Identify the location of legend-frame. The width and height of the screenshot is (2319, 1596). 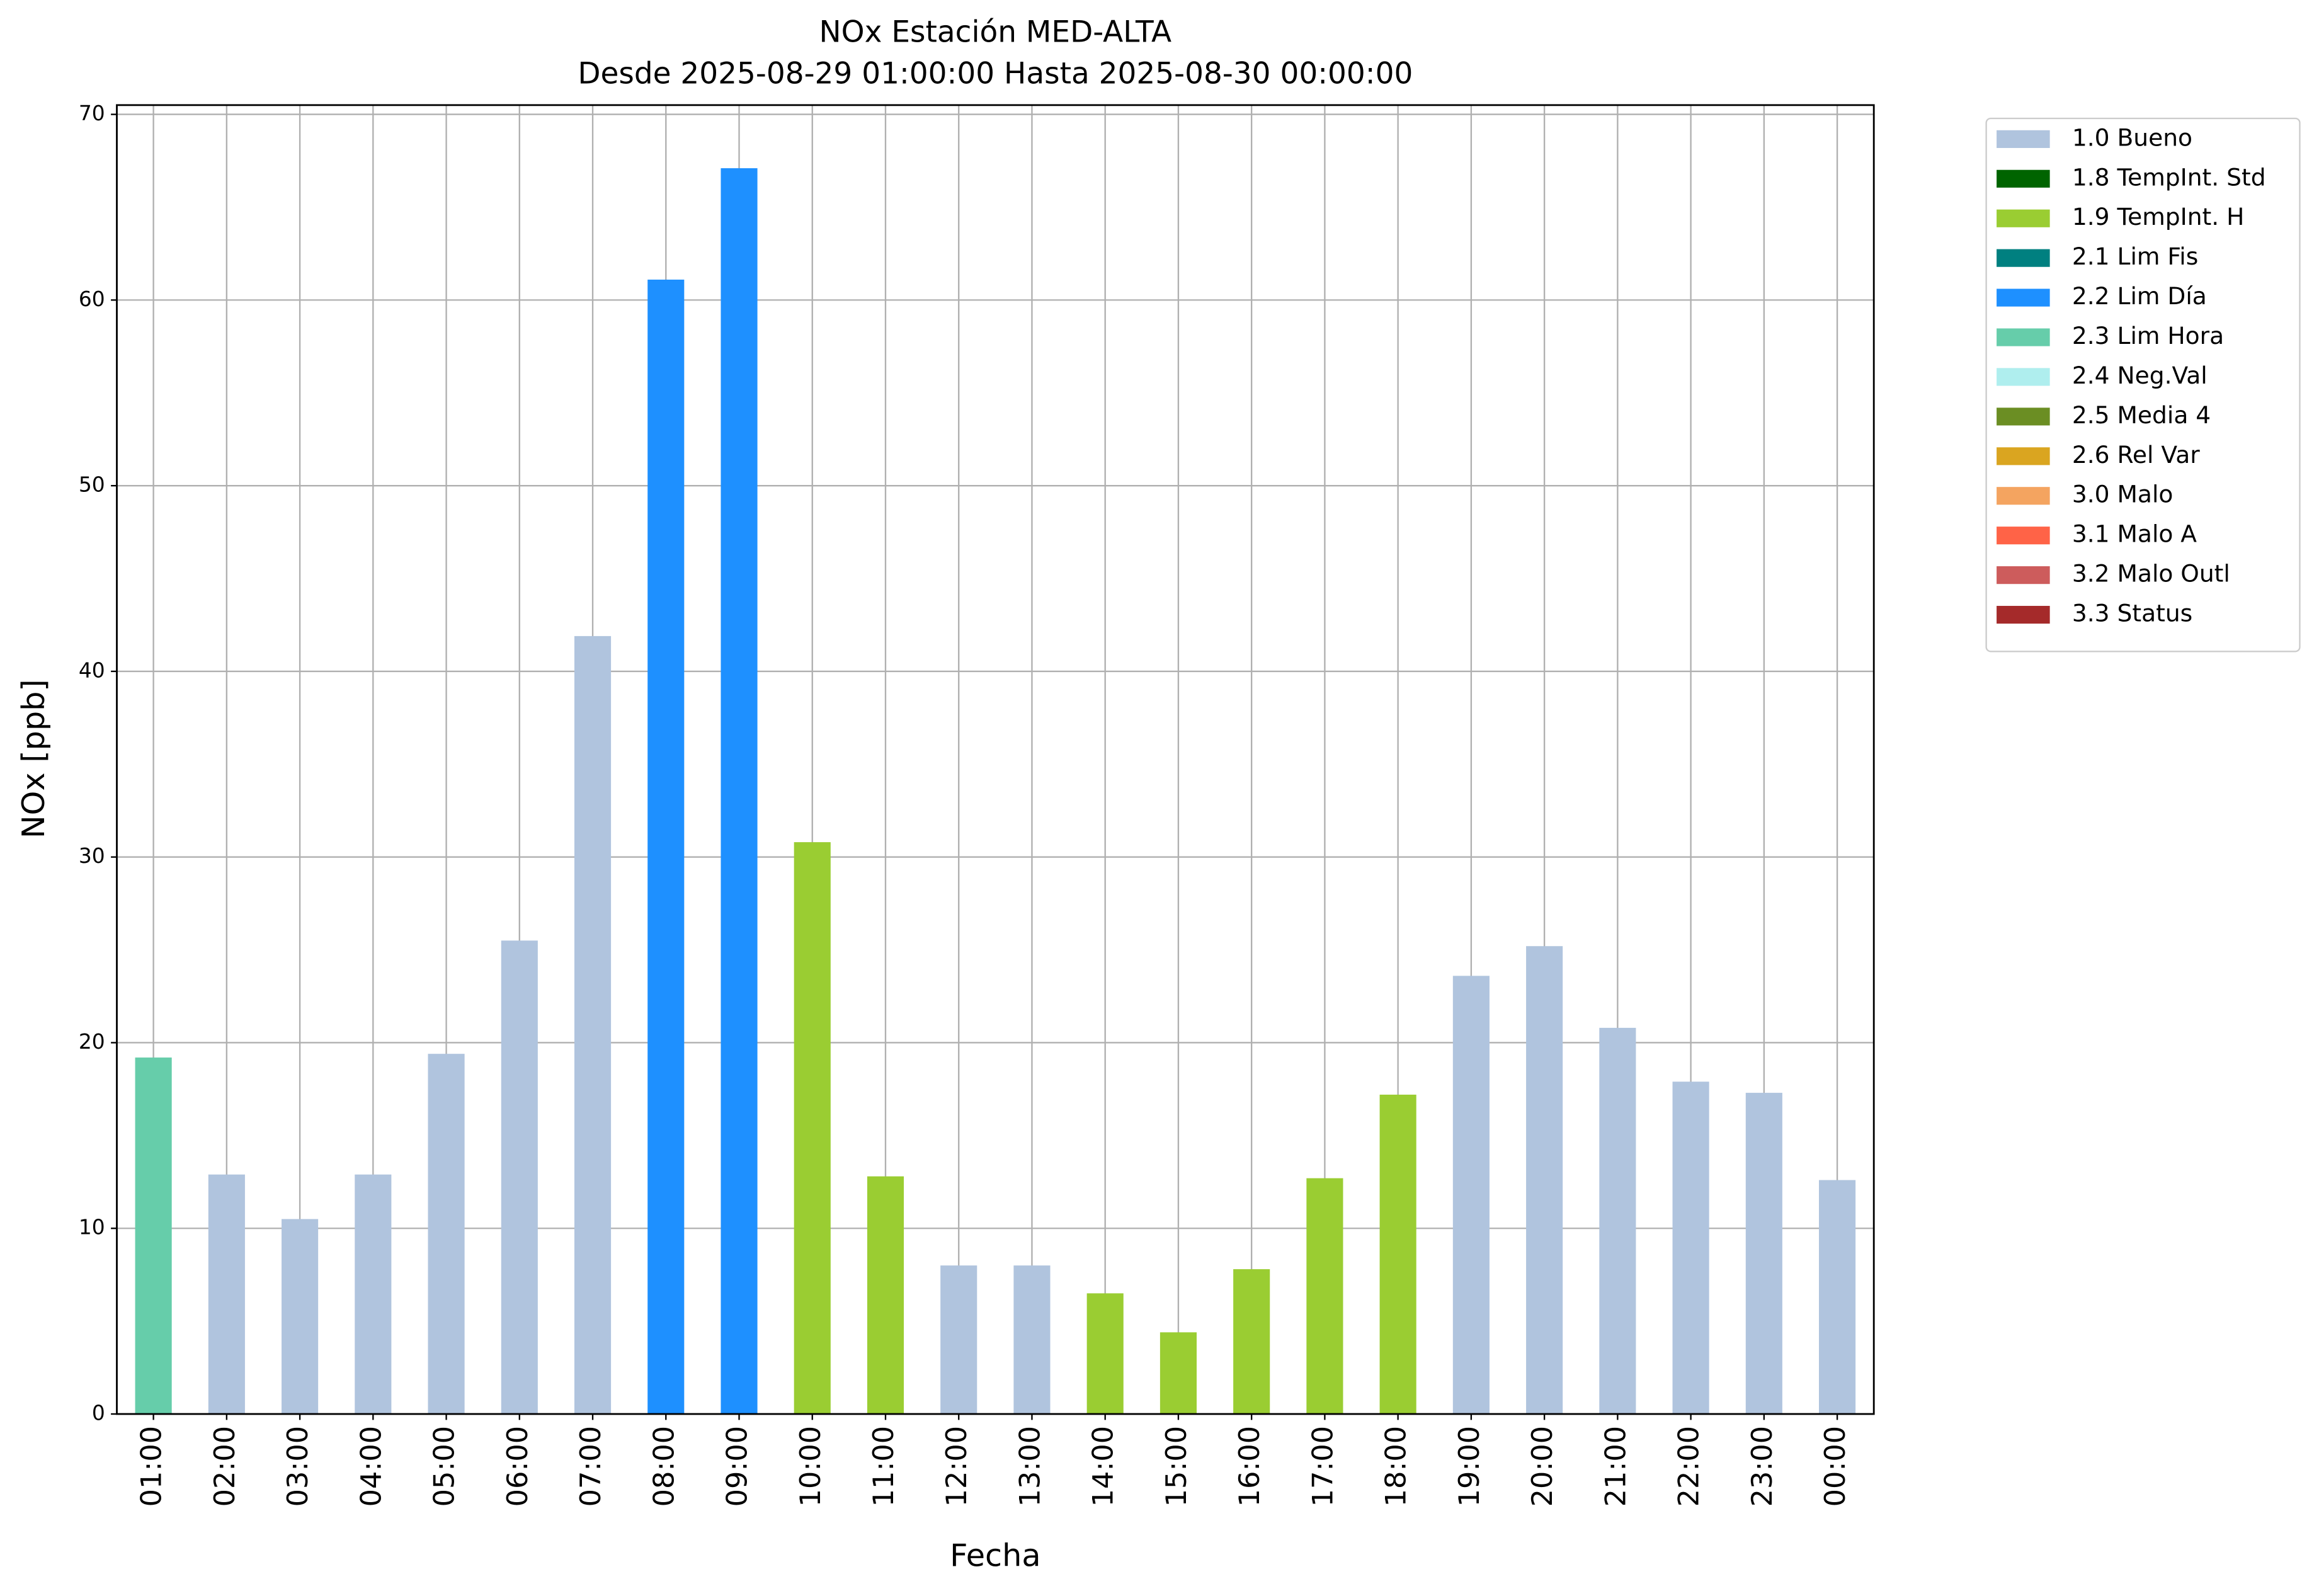
(2143, 385).